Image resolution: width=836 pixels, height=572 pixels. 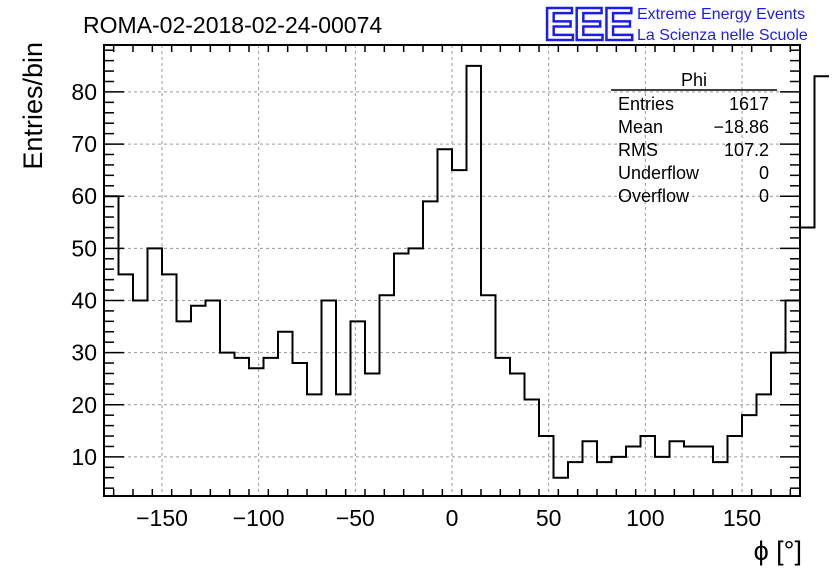 I want to click on y-tick-label: 30, so click(x=84, y=353).